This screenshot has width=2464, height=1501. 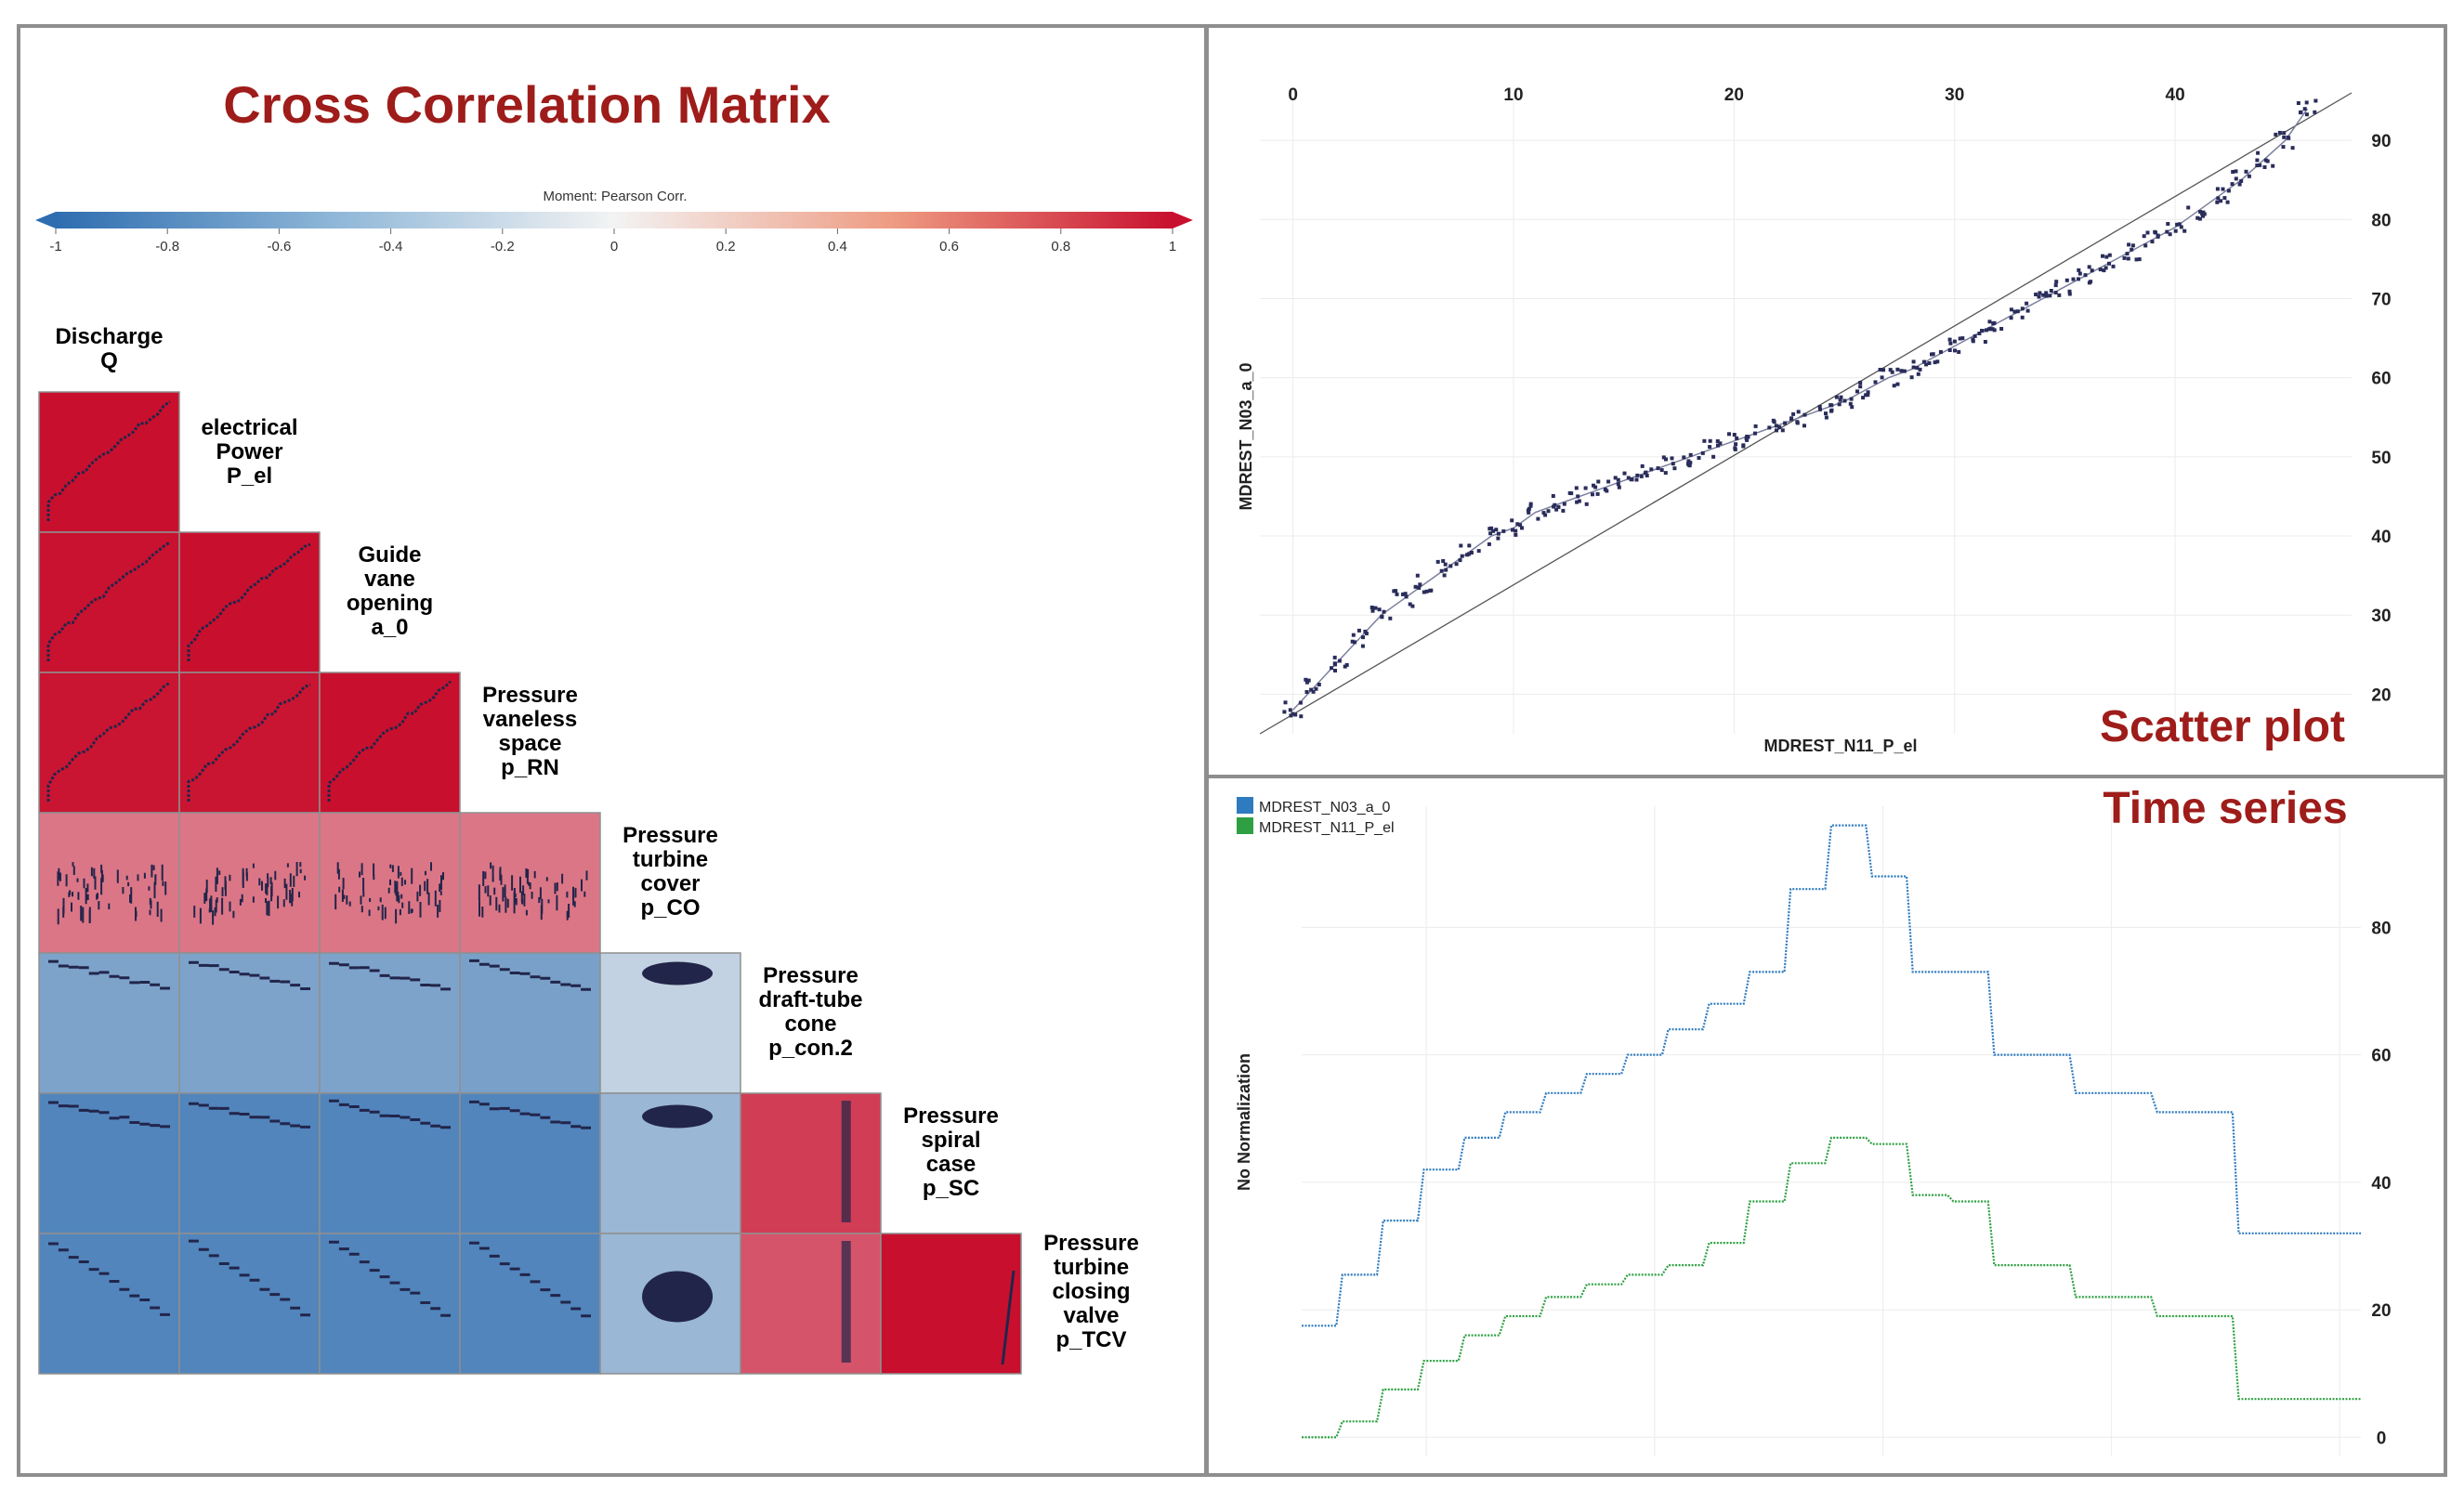 I want to click on time-series-y-axis-label: No Normalization, so click(x=1244, y=1122).